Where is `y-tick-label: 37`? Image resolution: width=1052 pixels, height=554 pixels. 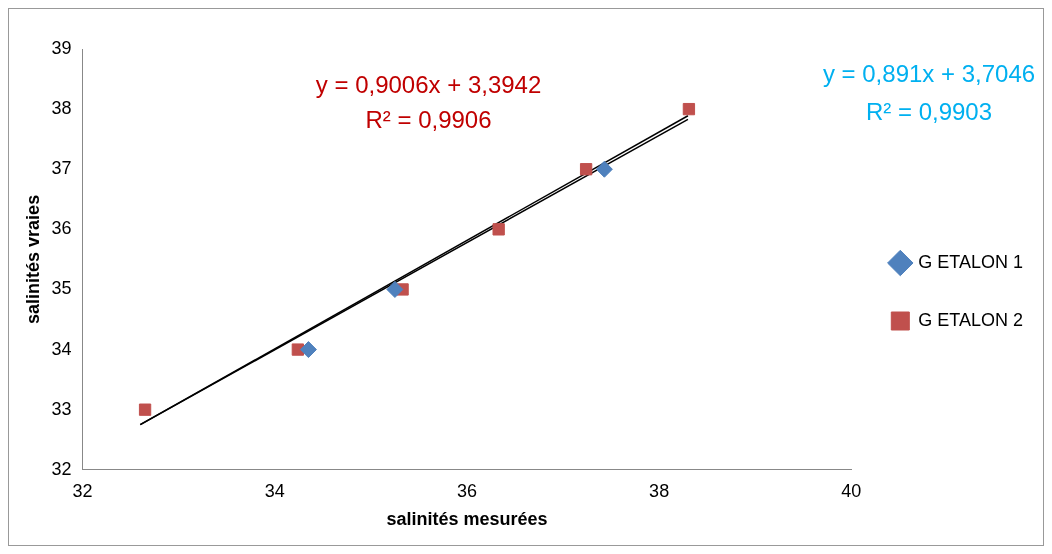
y-tick-label: 37 is located at coordinates (61, 168).